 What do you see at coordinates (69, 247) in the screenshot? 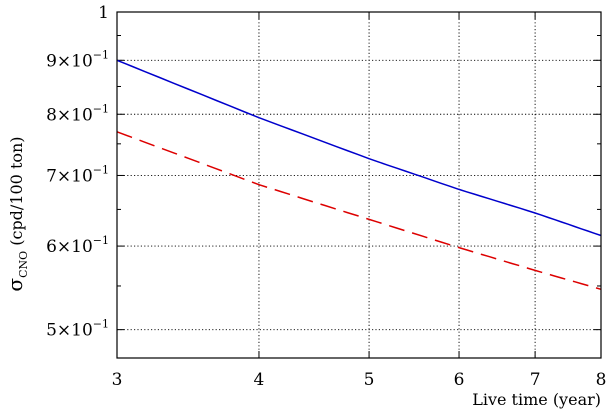
I see `y-tick-mantissa: 6×10` at bounding box center [69, 247].